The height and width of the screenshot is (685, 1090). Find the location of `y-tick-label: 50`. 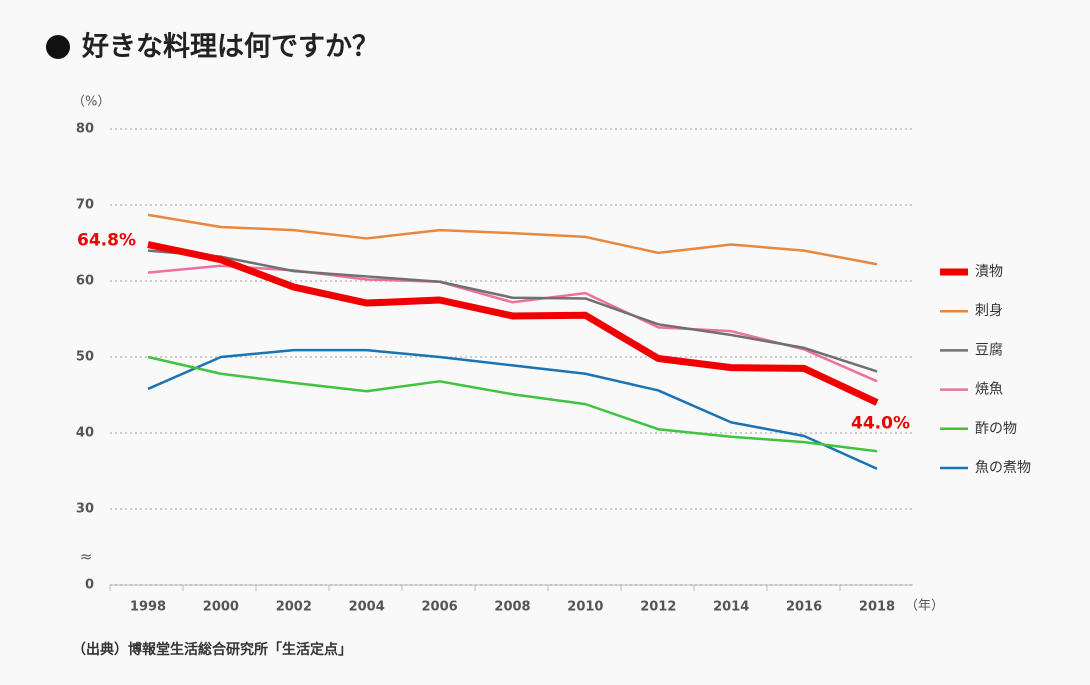

y-tick-label: 50 is located at coordinates (85, 357).